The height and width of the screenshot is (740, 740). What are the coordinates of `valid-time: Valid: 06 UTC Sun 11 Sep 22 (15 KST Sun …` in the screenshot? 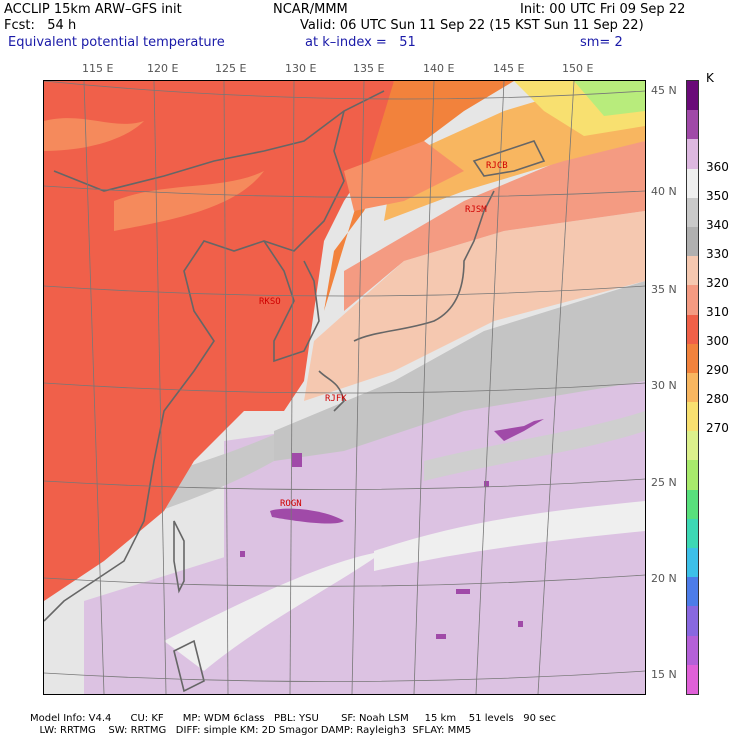 It's located at (472, 25).